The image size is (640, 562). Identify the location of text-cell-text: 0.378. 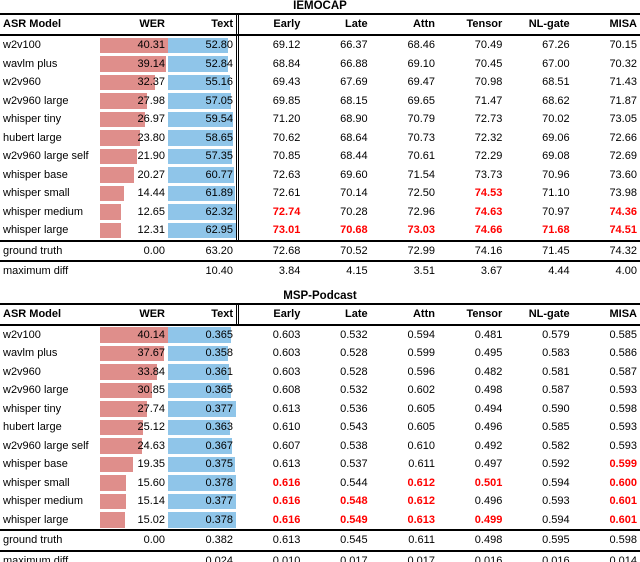
(219, 482).